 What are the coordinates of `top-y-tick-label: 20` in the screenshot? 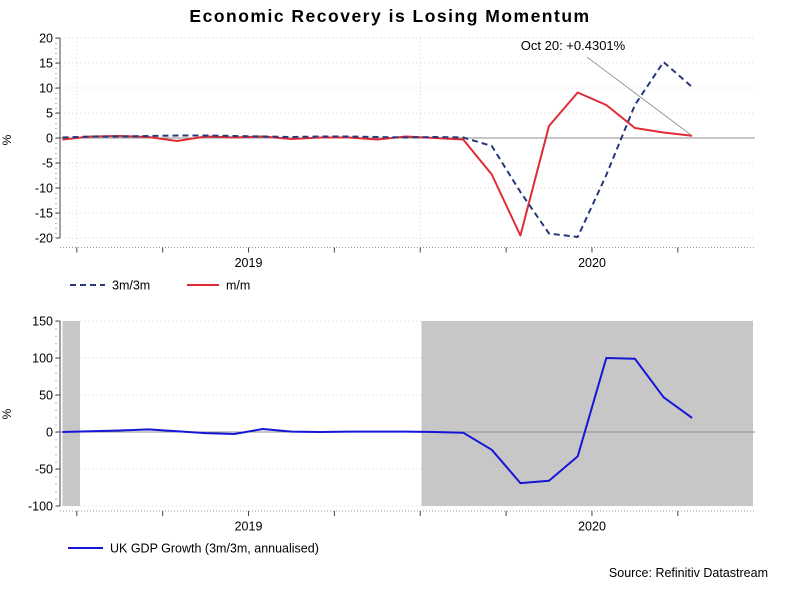 It's located at (46, 39).